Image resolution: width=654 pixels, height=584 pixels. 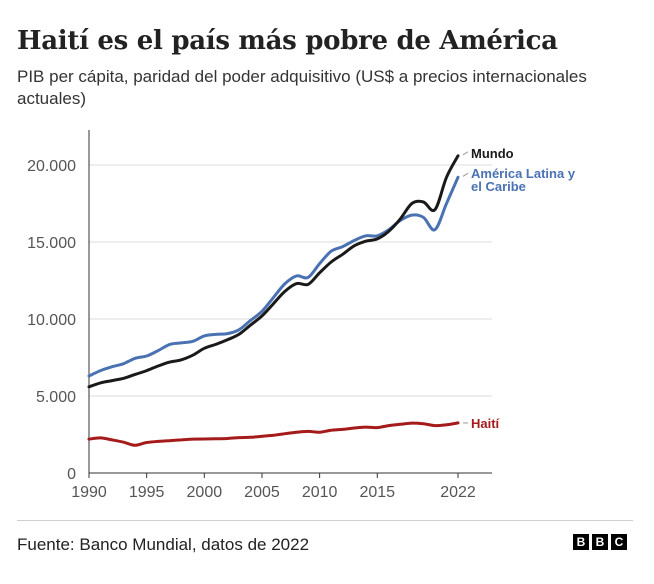 What do you see at coordinates (71, 474) in the screenshot?
I see `y-tick-label: 0` at bounding box center [71, 474].